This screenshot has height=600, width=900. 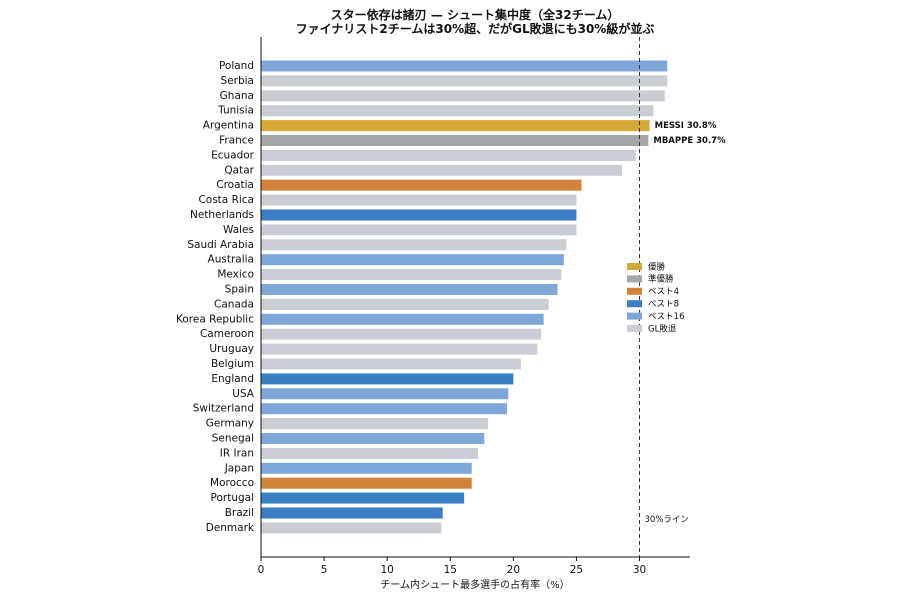 I want to click on category-label-belgium: Belgium, so click(x=232, y=364).